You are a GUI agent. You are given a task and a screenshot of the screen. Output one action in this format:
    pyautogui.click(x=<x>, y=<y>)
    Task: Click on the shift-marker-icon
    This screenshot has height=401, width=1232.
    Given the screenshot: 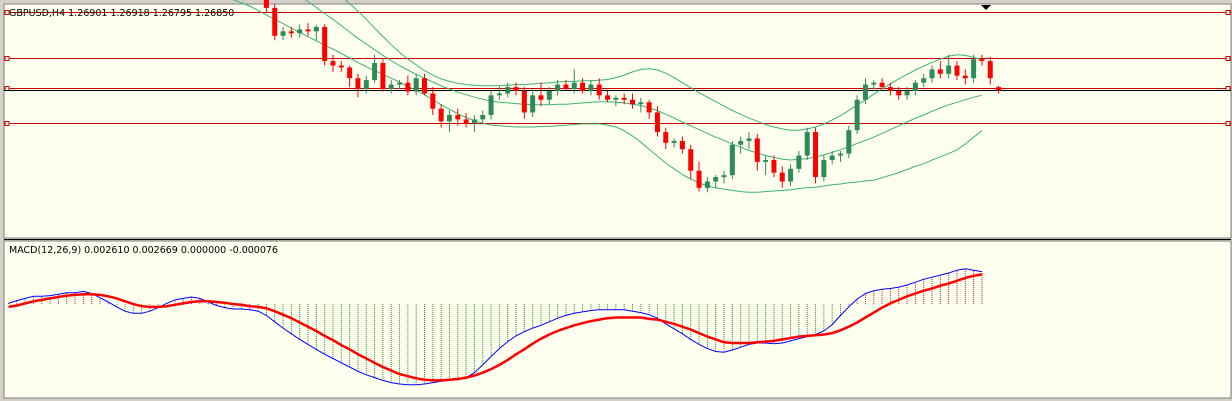 What is the action you would take?
    pyautogui.click(x=986, y=7)
    